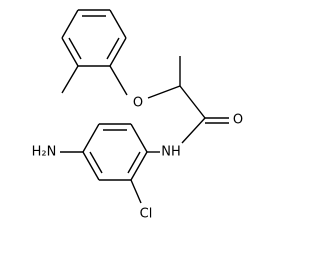 This screenshot has height=254, width=320. I want to click on atom-label: NH, so click(171, 152).